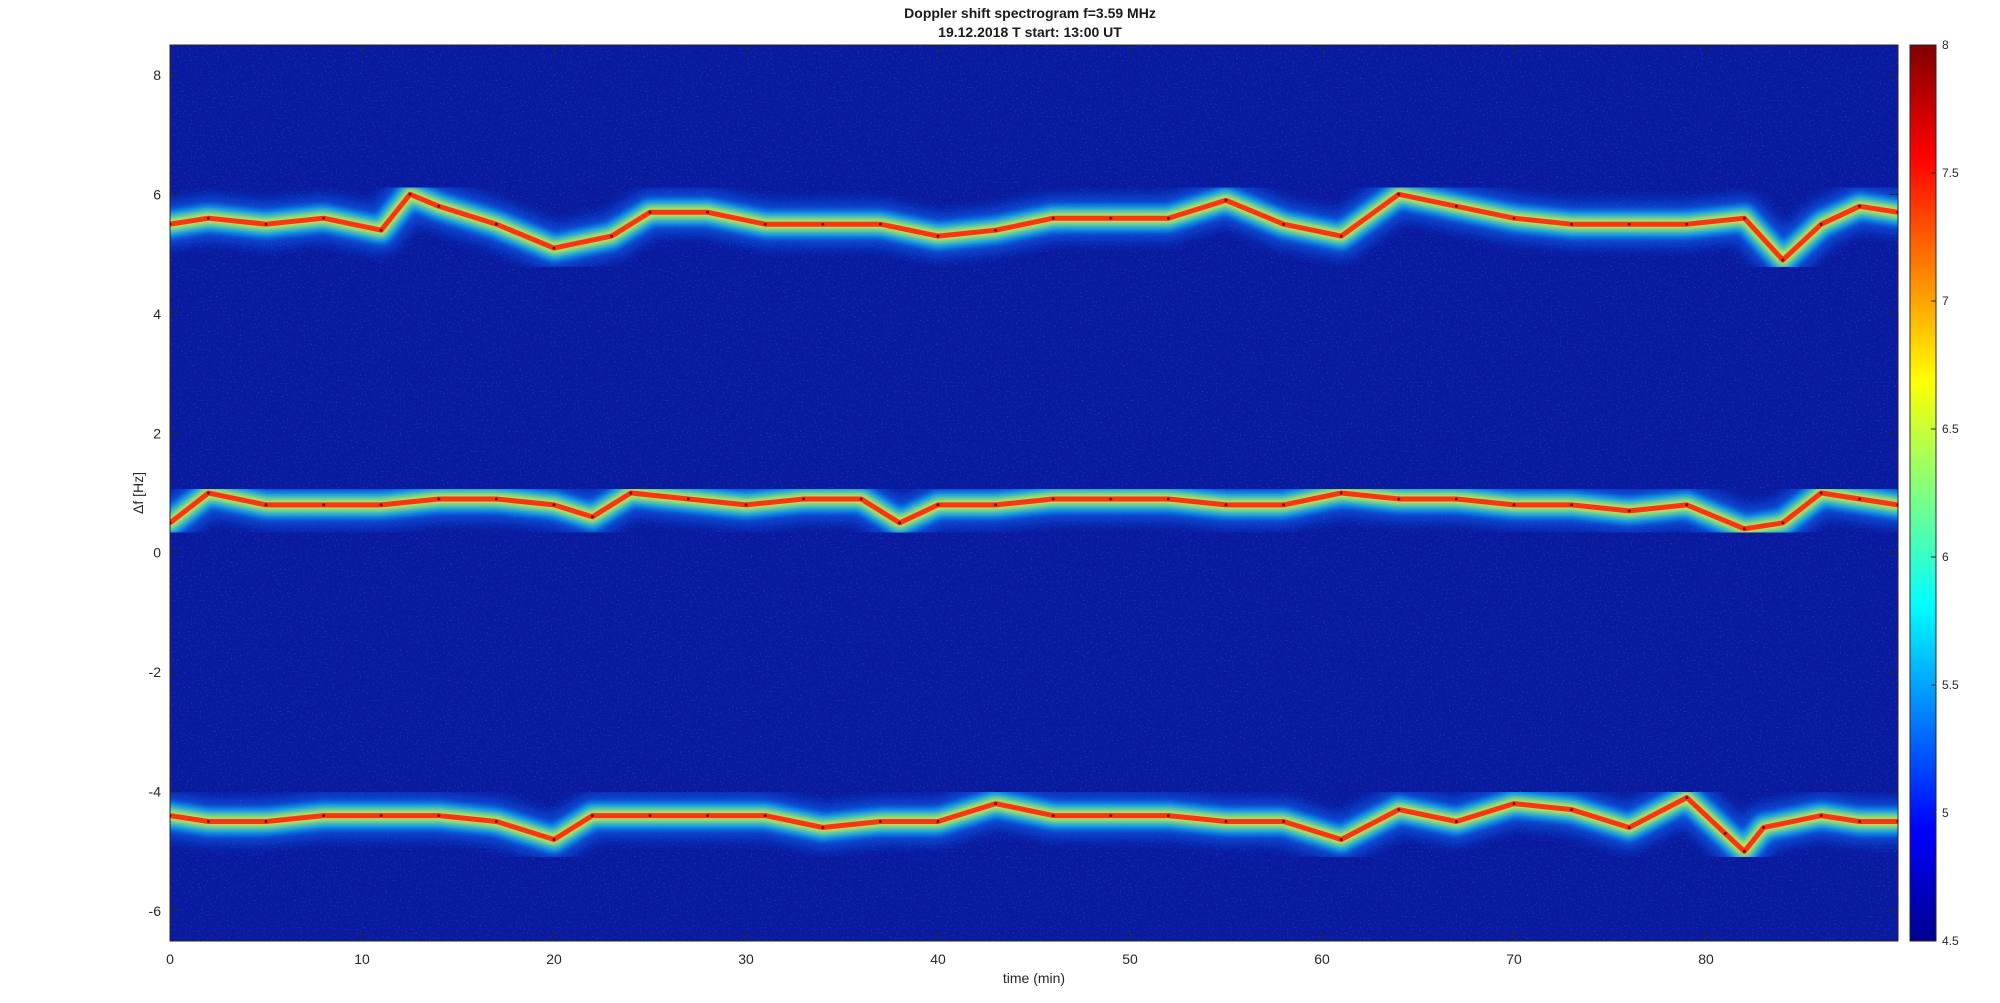 The image size is (2000, 1003). What do you see at coordinates (155, 672) in the screenshot?
I see `y-tick-label: -2` at bounding box center [155, 672].